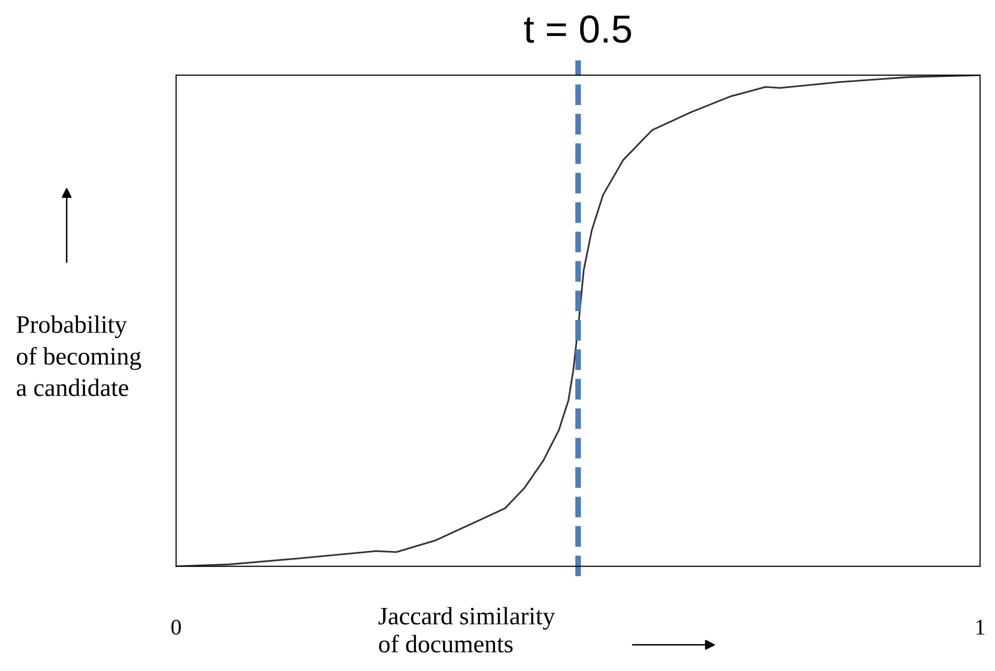 This screenshot has height=671, width=995. I want to click on y-axis-title: Probability of becoming a candidate, so click(79, 355).